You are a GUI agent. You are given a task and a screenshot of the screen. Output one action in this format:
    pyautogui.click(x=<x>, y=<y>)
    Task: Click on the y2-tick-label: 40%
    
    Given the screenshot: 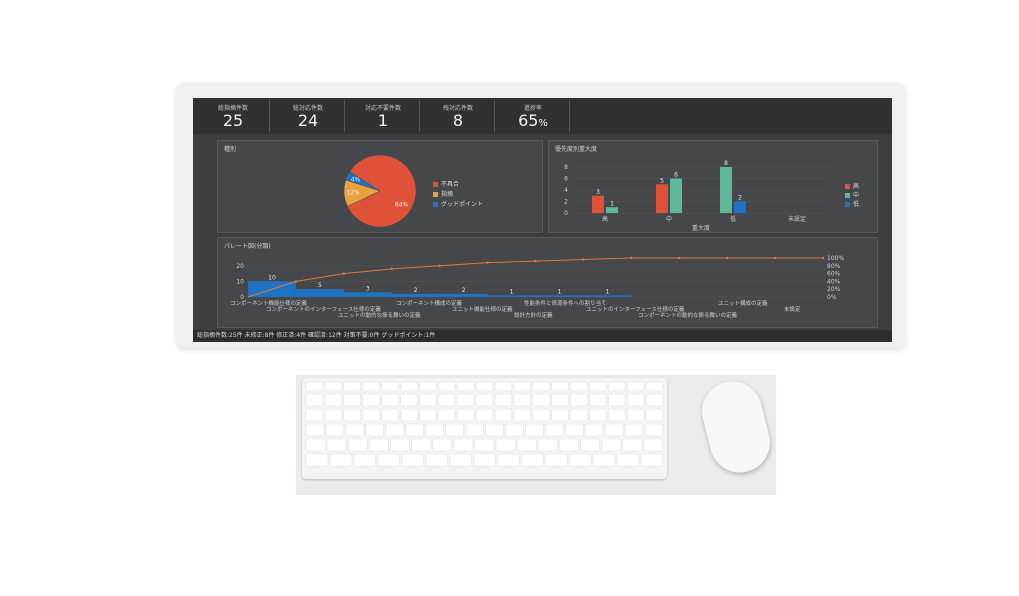 What is the action you would take?
    pyautogui.click(x=834, y=281)
    